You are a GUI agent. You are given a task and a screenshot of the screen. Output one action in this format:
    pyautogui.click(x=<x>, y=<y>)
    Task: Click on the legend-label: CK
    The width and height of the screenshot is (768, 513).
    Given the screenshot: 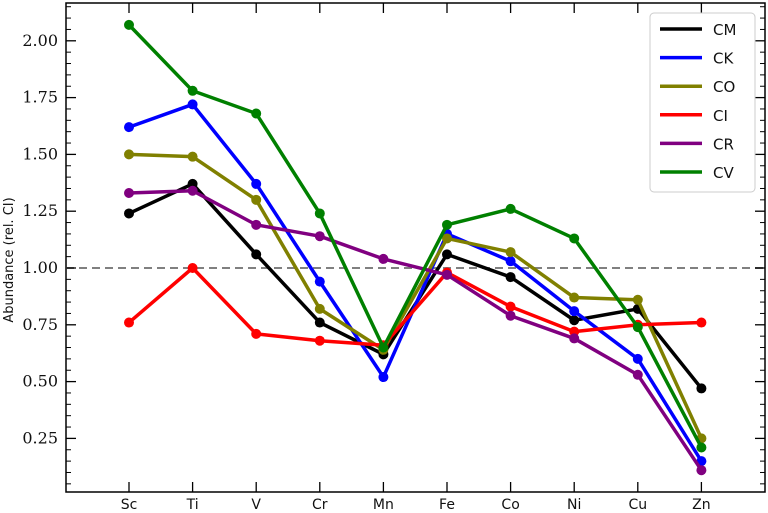 What is the action you would take?
    pyautogui.click(x=723, y=59)
    